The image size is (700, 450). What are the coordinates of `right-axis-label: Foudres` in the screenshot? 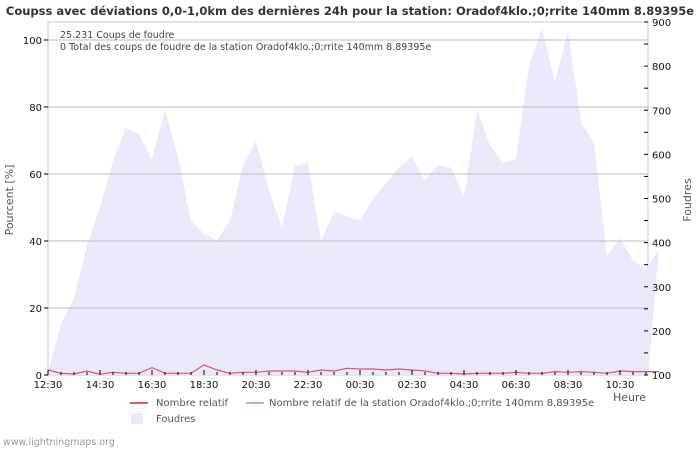 It's located at (687, 200).